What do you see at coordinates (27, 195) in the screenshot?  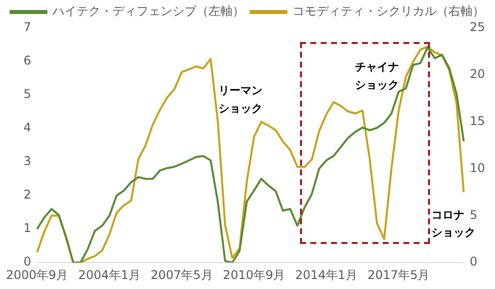 I see `y-tick-label: 2` at bounding box center [27, 195].